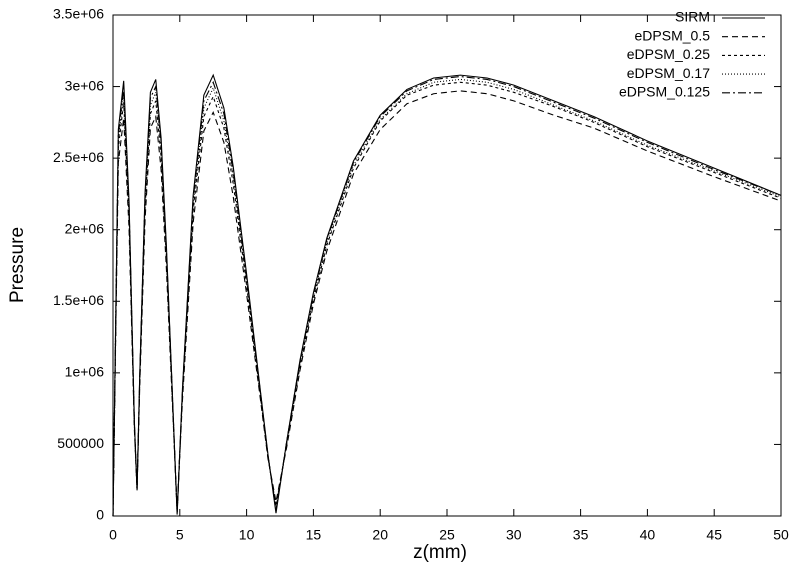 This screenshot has width=800, height=571. I want to click on y-tick-label: 2e+06, so click(85, 228).